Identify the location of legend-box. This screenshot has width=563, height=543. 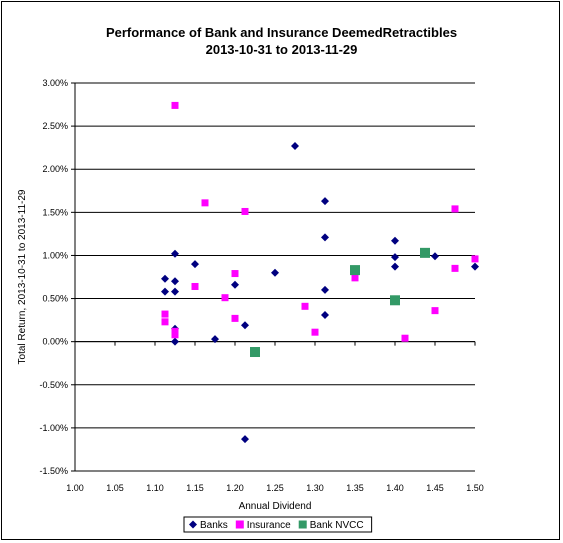
(278, 524).